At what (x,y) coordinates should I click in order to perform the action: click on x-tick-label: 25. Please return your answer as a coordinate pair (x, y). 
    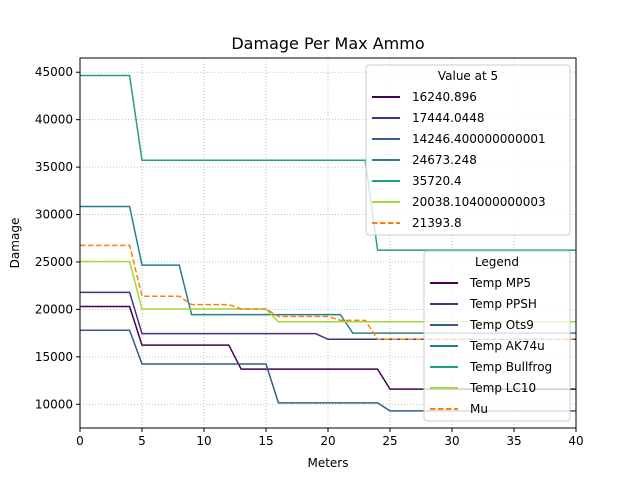
    Looking at the image, I should click on (389, 441).